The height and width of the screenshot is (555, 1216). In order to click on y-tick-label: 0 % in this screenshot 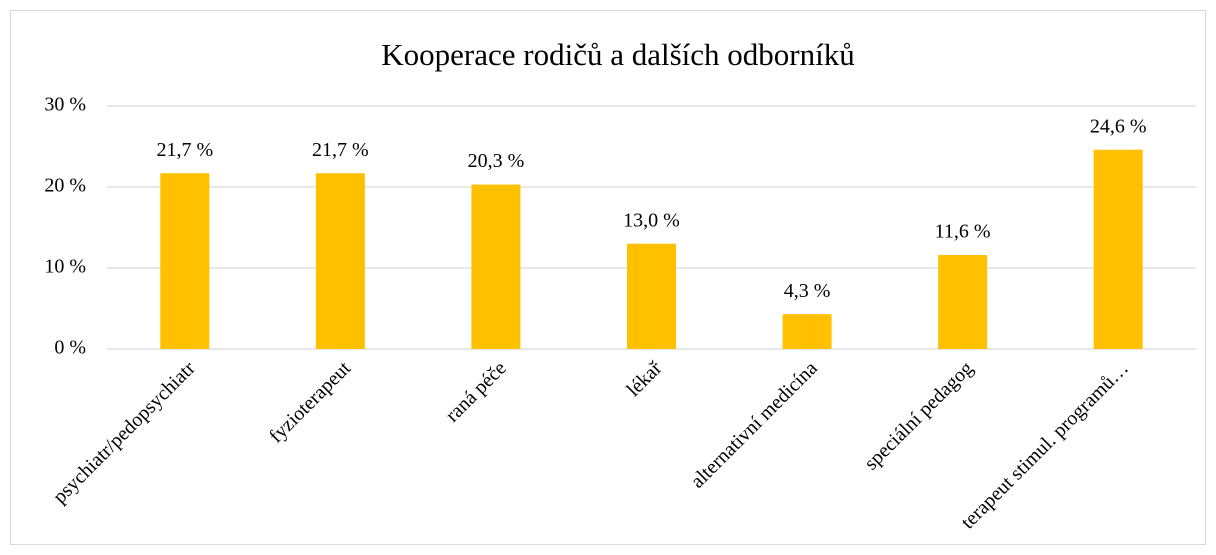, I will do `click(70, 348)`.